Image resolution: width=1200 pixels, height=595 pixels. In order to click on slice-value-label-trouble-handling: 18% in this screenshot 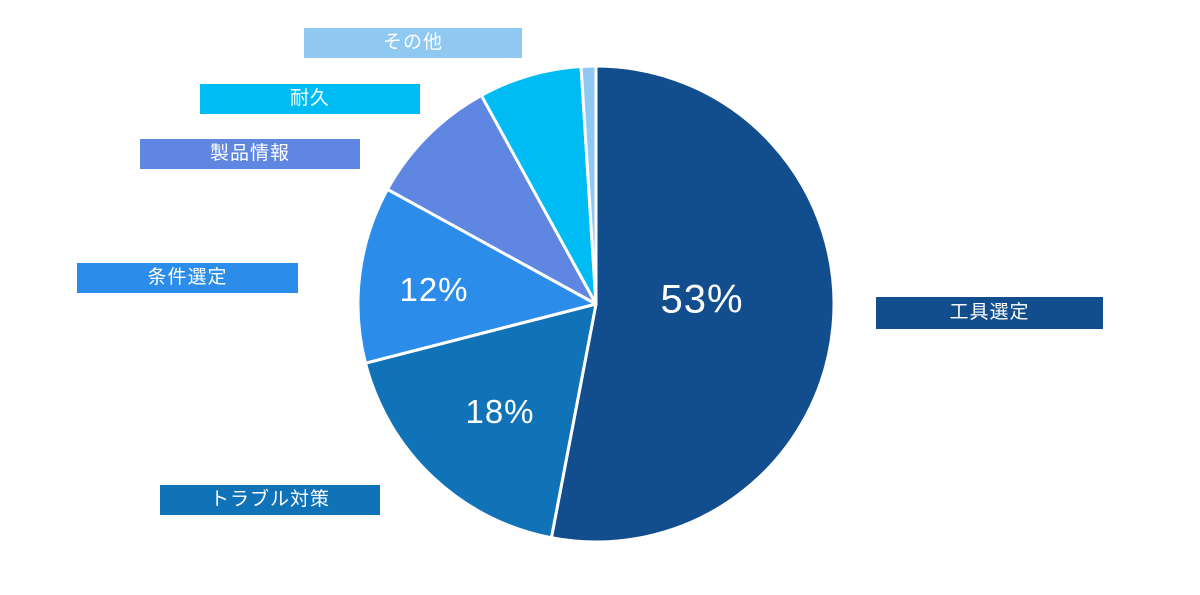, I will do `click(500, 411)`.